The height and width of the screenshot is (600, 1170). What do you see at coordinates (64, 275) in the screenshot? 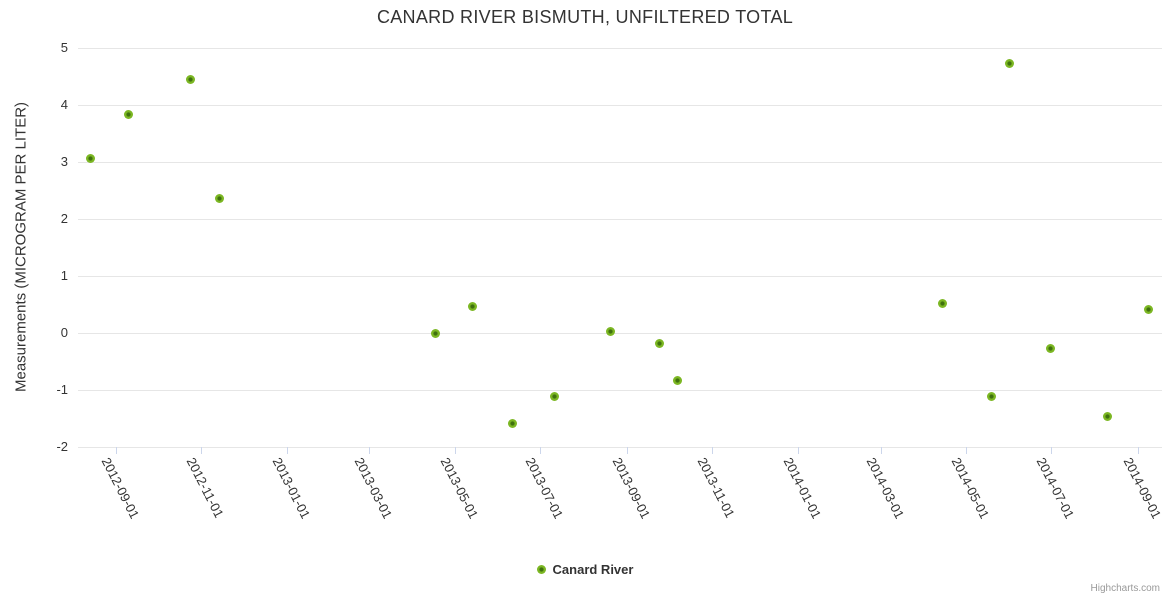
I see `y-tick-label-1: 1` at bounding box center [64, 275].